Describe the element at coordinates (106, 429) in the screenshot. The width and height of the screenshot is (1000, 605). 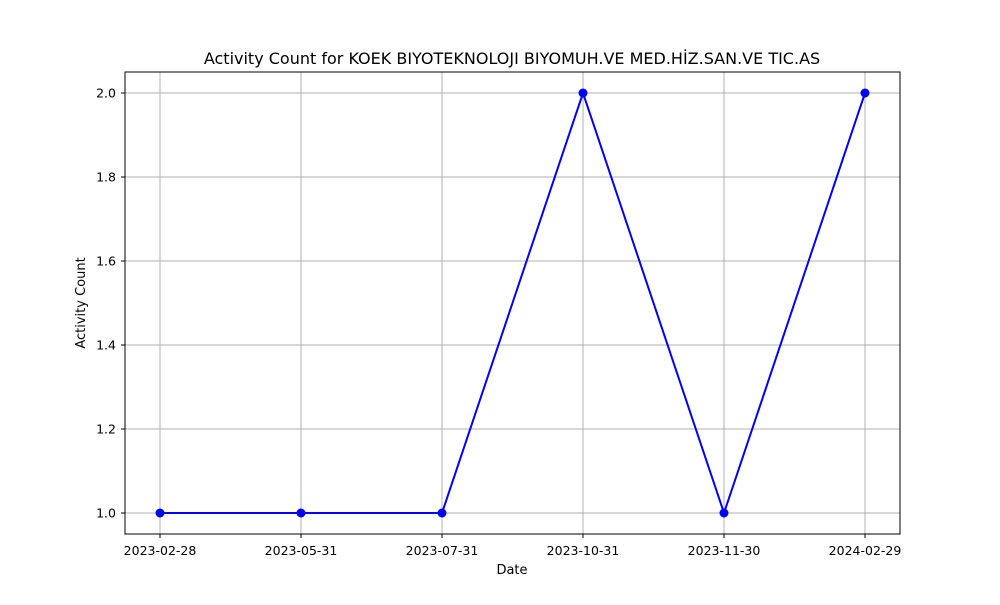
I see `y-tick-label: 1.2` at that location.